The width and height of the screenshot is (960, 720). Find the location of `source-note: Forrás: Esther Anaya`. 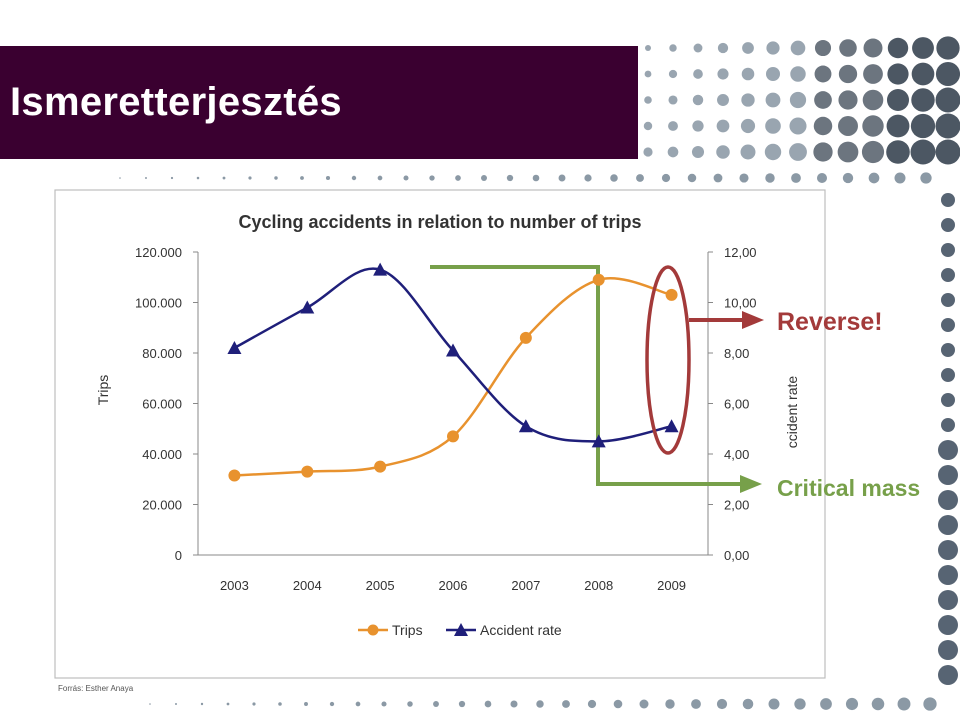

source-note: Forrás: Esther Anaya is located at coordinates (96, 688).